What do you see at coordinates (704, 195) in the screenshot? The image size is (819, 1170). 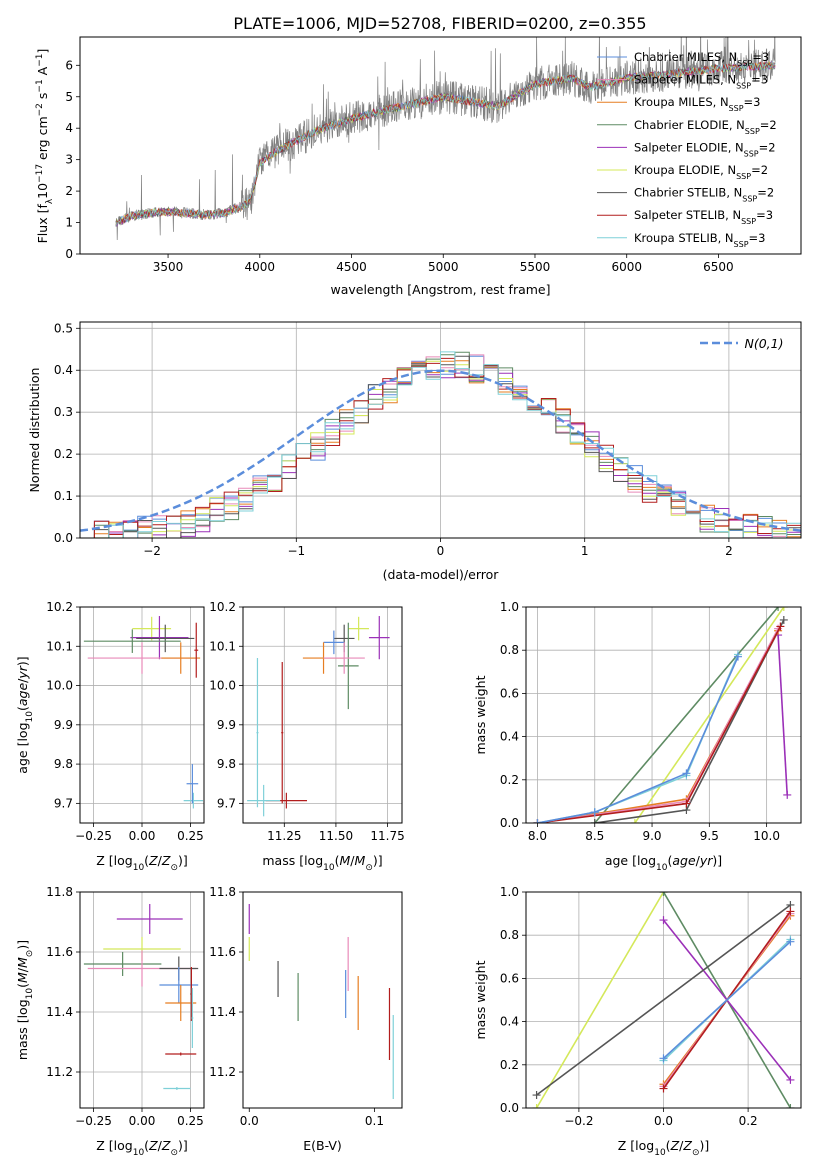 I see `legend-entry: Chabrier STELIB, NSSP=2` at bounding box center [704, 195].